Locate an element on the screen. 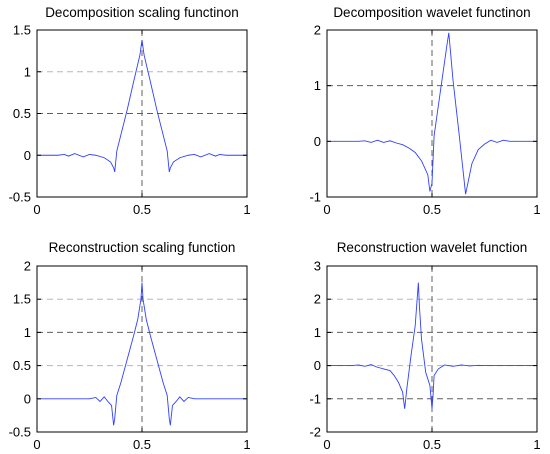 This screenshot has width=550, height=454. y-tick-label: 3 is located at coordinates (317, 266).